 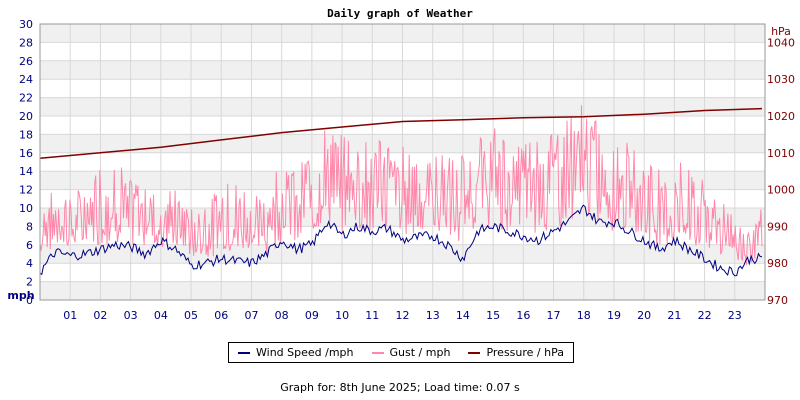 I want to click on x-tick-label: 01, so click(x=70, y=315).